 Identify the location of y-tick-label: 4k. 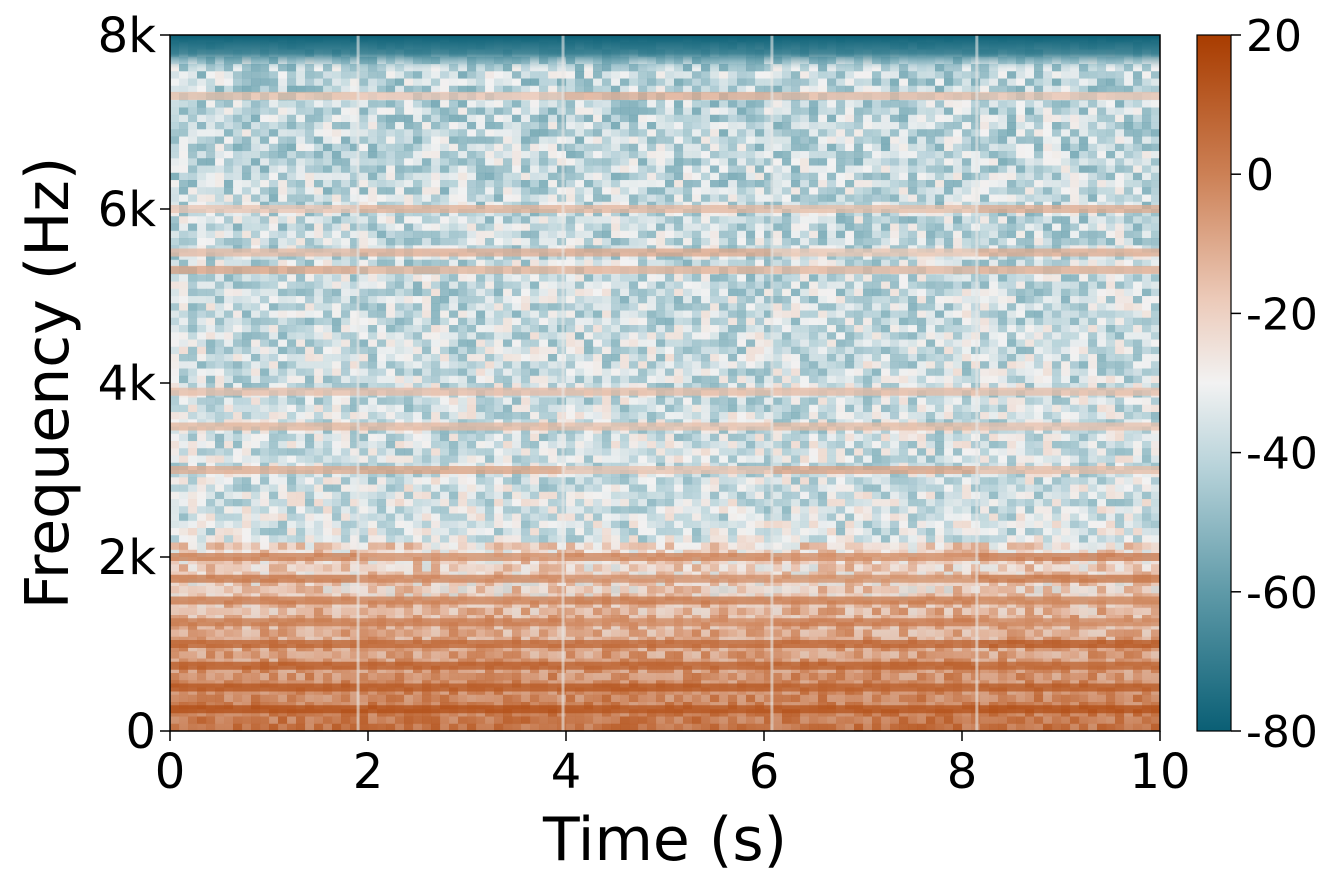
(127, 384).